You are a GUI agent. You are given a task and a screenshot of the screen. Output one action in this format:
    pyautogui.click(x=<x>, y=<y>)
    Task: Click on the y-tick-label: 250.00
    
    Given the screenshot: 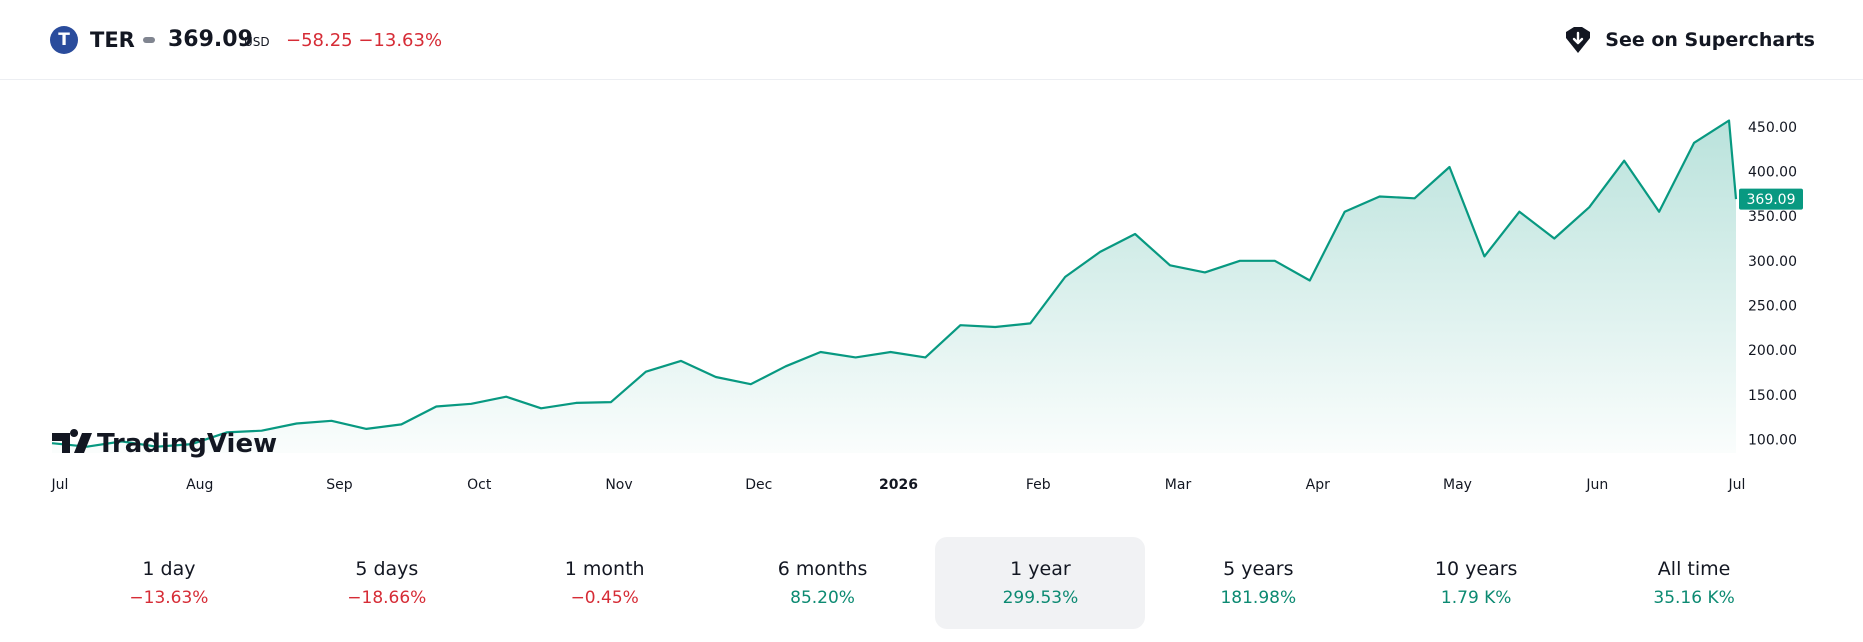 What is the action you would take?
    pyautogui.click(x=1772, y=307)
    